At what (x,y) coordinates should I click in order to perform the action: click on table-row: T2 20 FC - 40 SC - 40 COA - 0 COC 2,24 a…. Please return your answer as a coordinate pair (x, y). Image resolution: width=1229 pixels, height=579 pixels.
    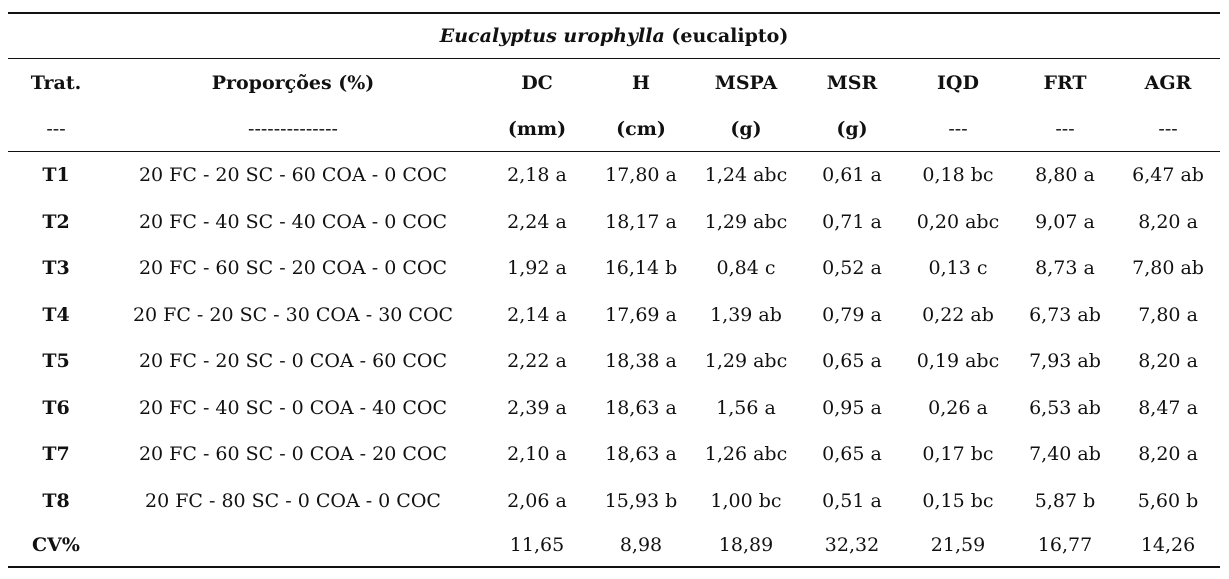
    Looking at the image, I should click on (614, 222).